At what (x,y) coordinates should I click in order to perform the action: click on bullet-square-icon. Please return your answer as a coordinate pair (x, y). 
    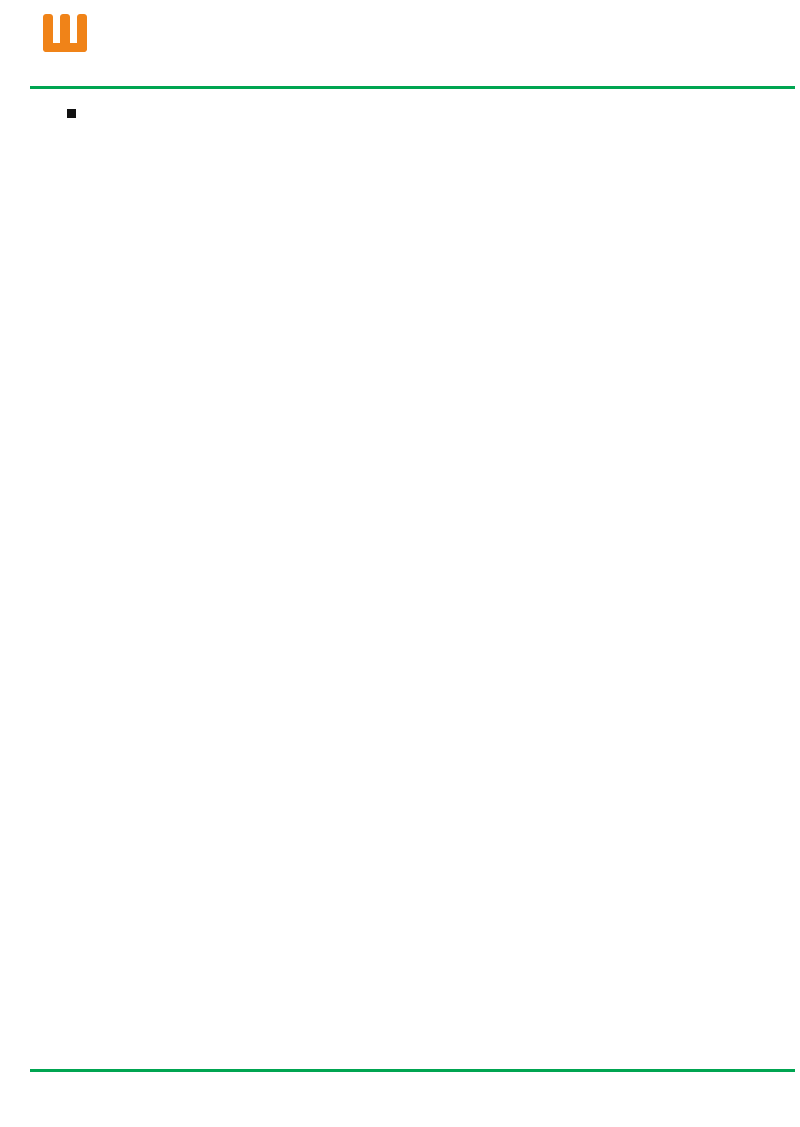
    Looking at the image, I should click on (71, 113).